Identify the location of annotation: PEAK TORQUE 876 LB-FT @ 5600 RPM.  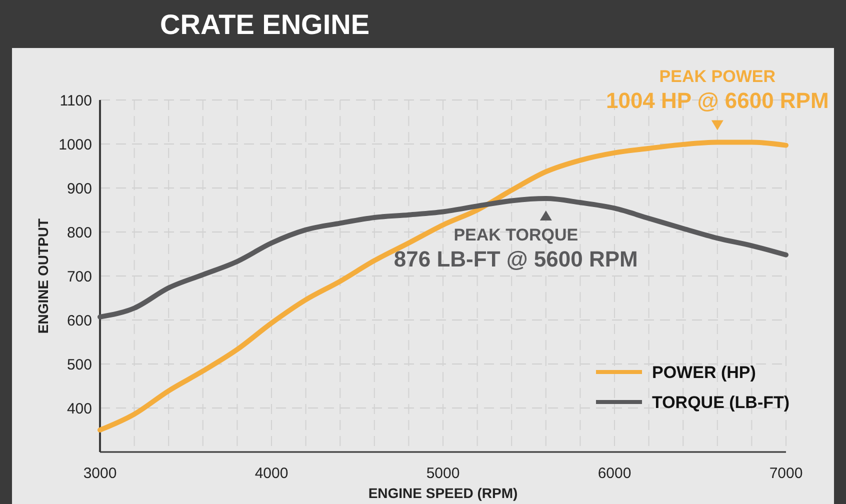
(516, 249).